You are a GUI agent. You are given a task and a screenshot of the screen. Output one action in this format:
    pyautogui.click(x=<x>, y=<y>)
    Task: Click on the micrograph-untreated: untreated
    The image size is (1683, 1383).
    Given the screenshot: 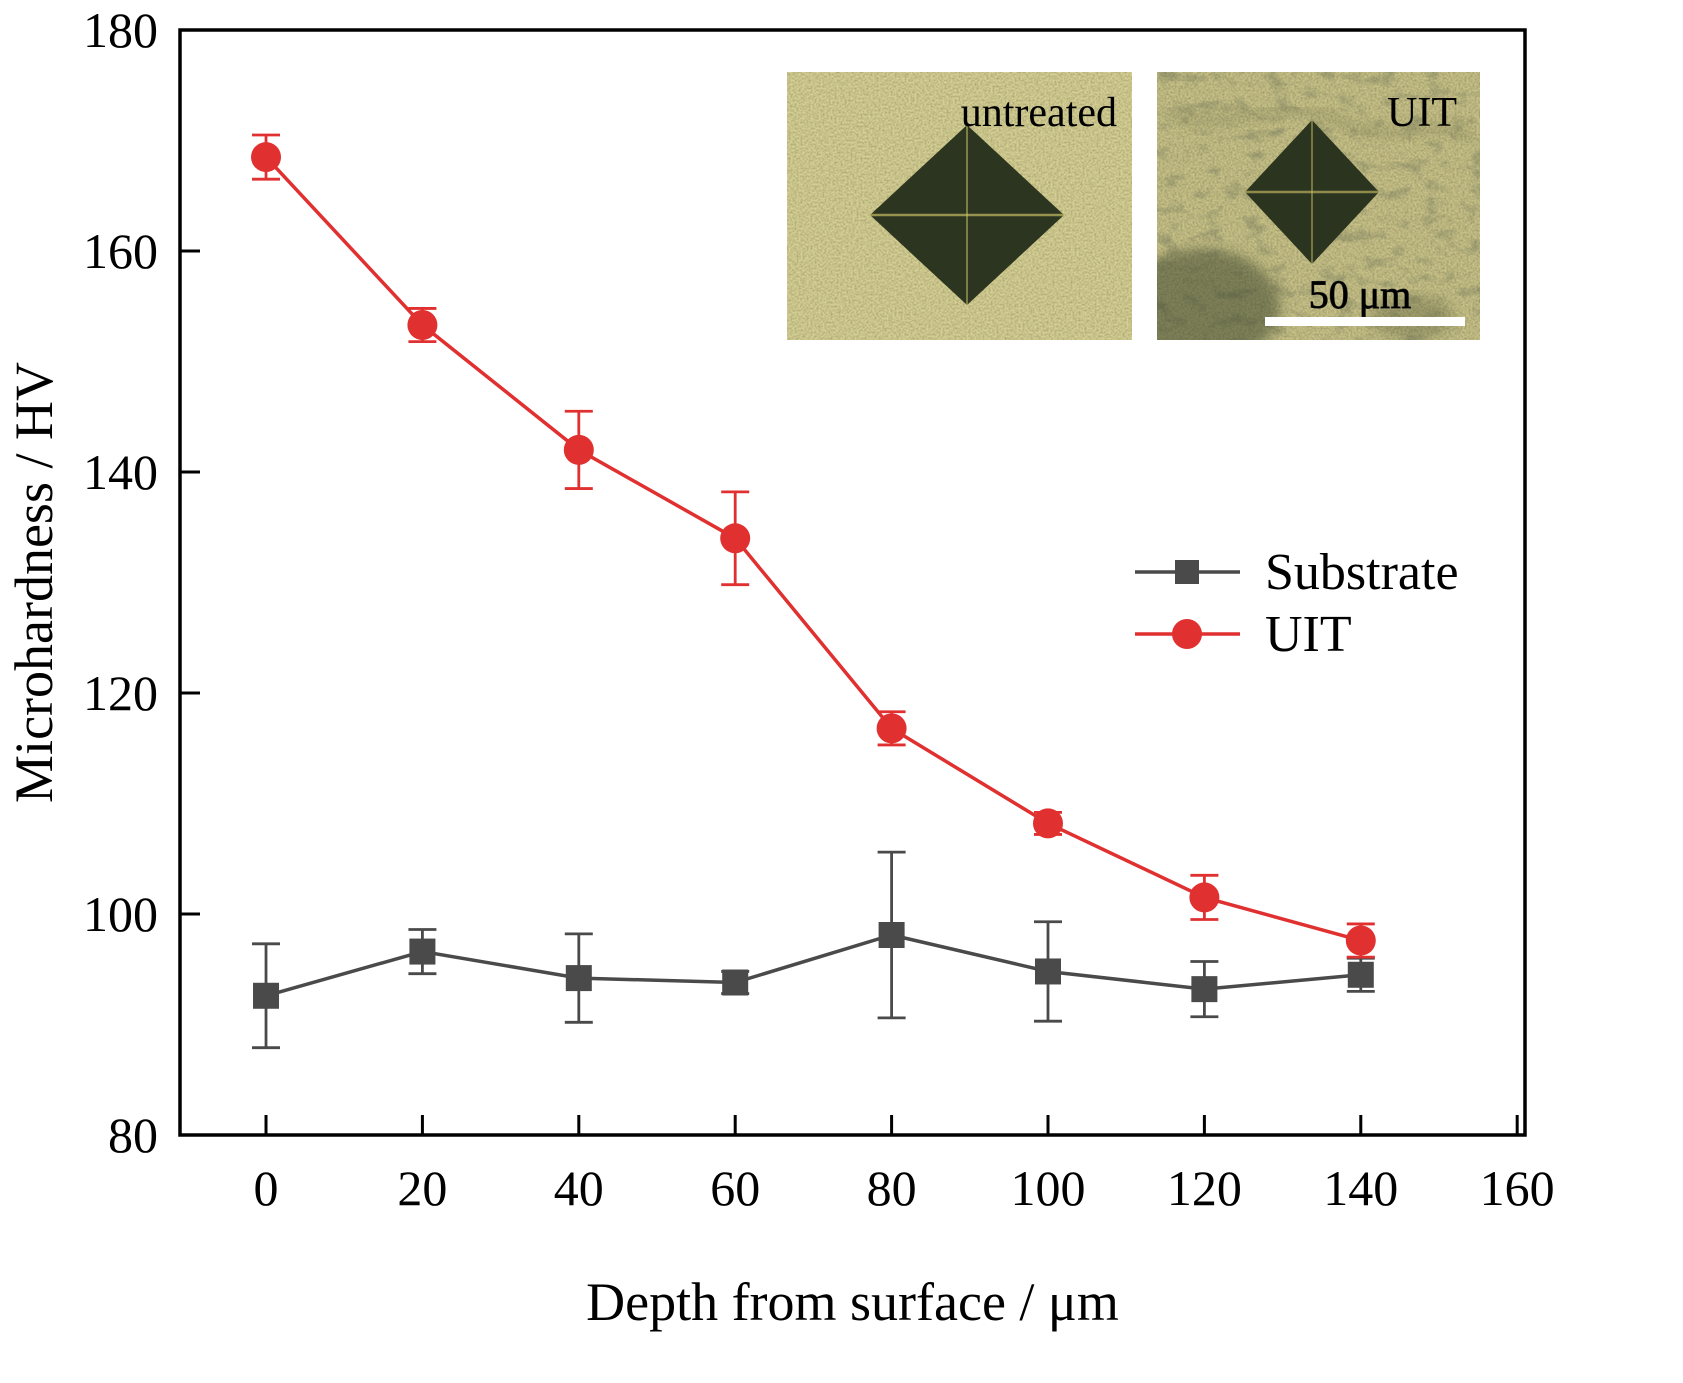 What is the action you would take?
    pyautogui.click(x=959, y=206)
    